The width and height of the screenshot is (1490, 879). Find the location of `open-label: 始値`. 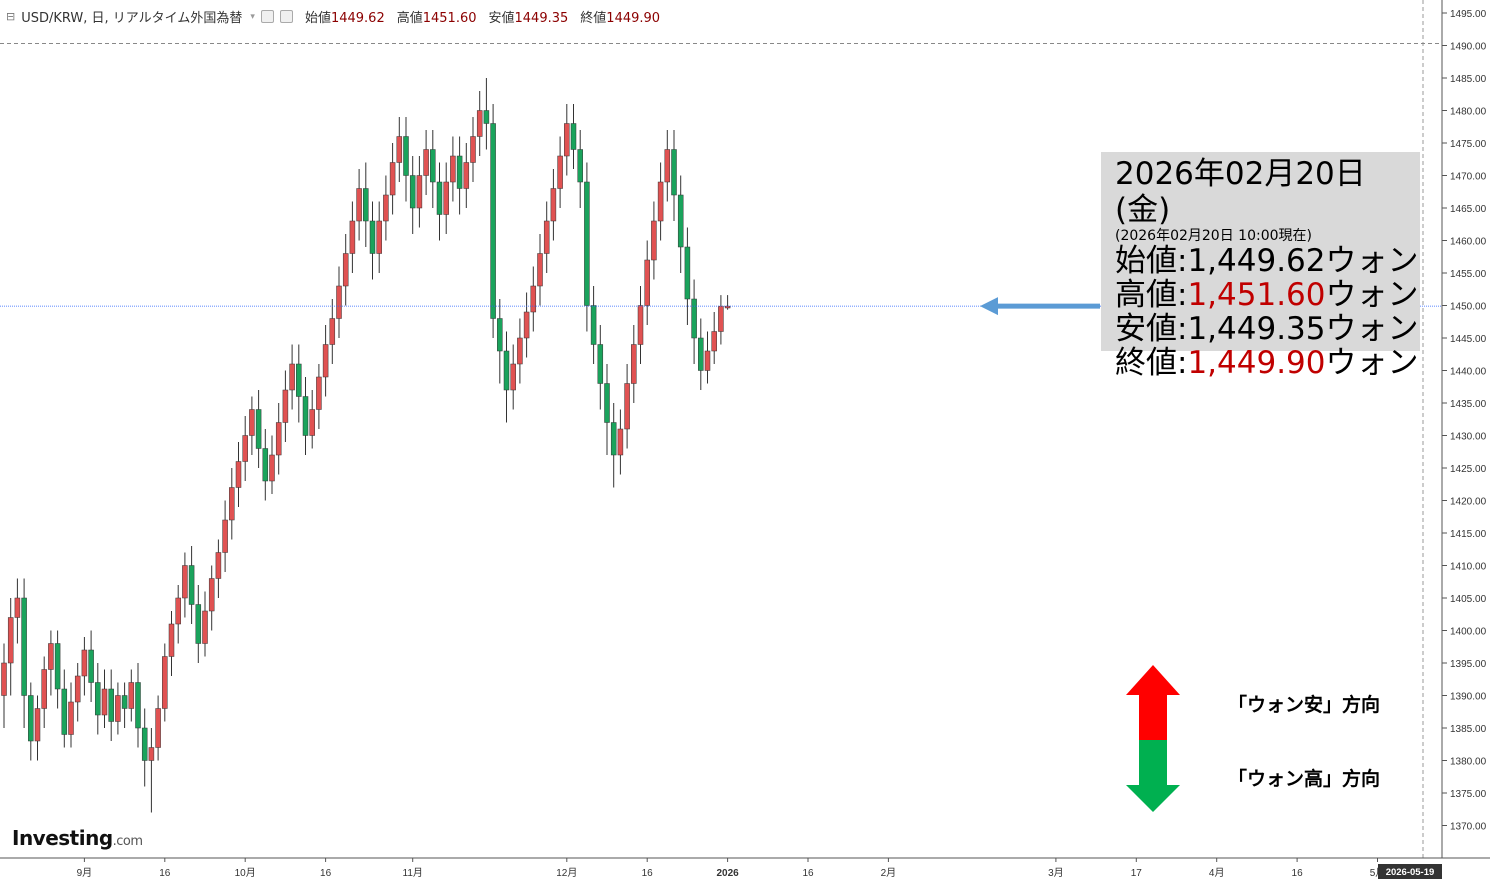

open-label: 始値 is located at coordinates (317, 18).